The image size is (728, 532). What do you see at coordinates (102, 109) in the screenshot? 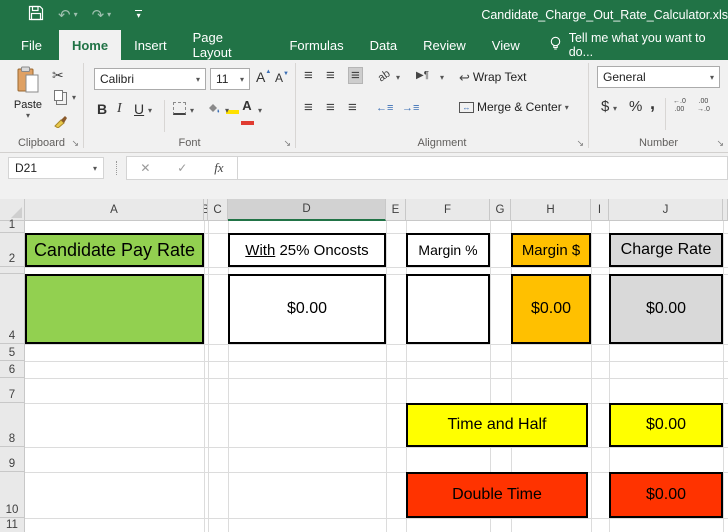
I see `bold-button: B` at bounding box center [102, 109].